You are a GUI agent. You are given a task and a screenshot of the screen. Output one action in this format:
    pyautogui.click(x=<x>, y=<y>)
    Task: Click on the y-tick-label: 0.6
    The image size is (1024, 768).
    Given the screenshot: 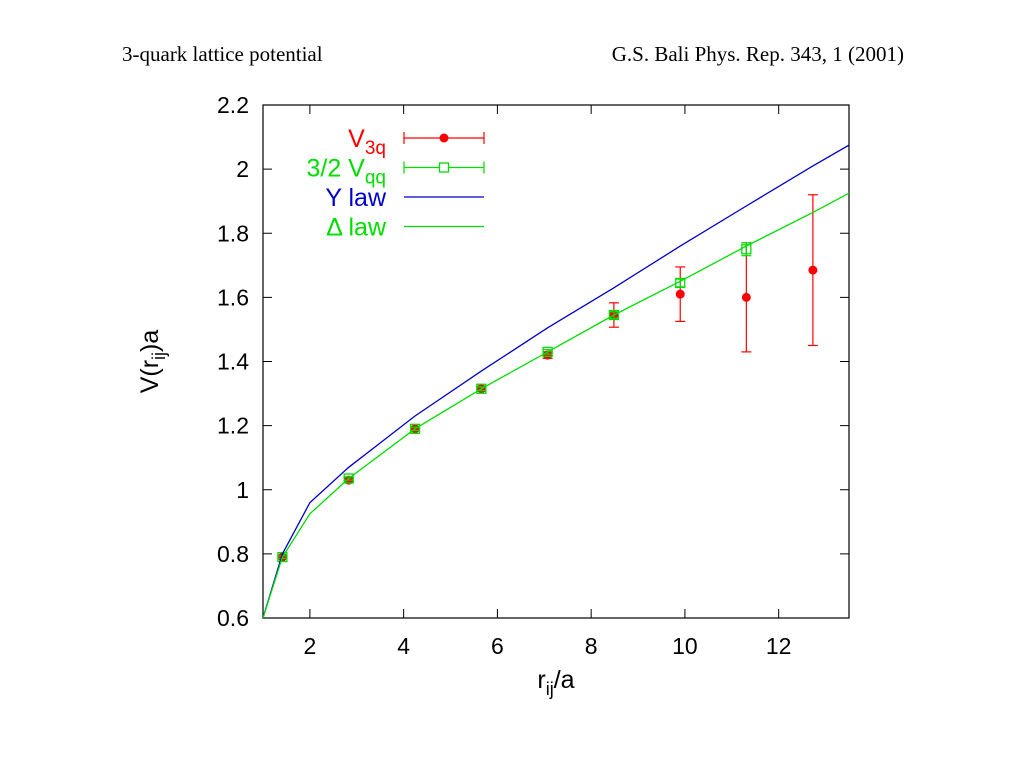 What is the action you would take?
    pyautogui.click(x=233, y=618)
    